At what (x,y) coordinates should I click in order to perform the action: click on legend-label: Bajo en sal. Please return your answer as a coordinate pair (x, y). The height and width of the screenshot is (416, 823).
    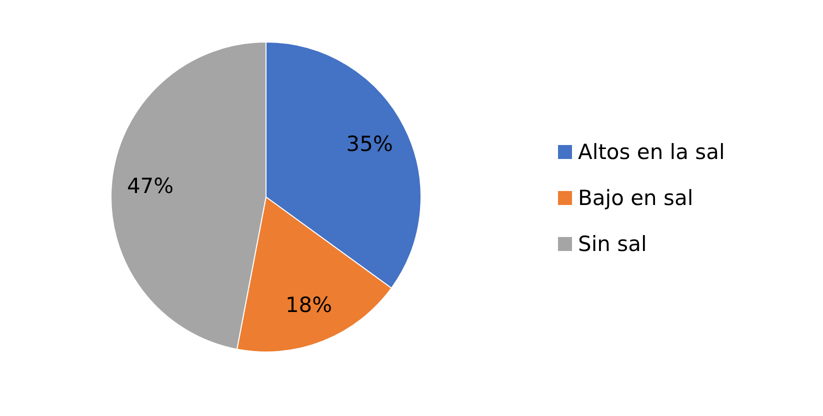
    Looking at the image, I should click on (636, 198).